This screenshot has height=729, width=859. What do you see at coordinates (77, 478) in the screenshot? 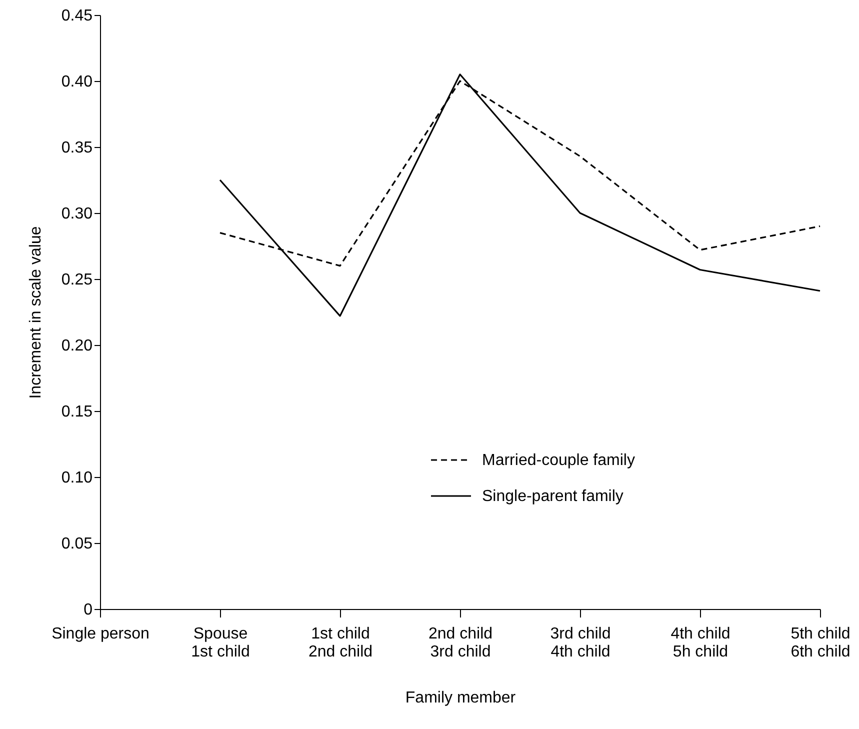
I see `y-tick-label: 0.10` at bounding box center [77, 478].